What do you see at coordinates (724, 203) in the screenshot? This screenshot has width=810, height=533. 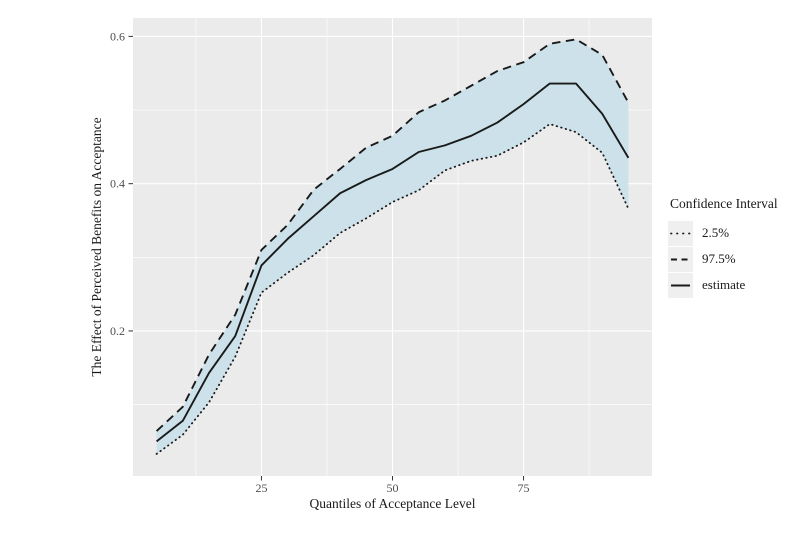 I see `legend-title: Confidence Interval` at bounding box center [724, 203].